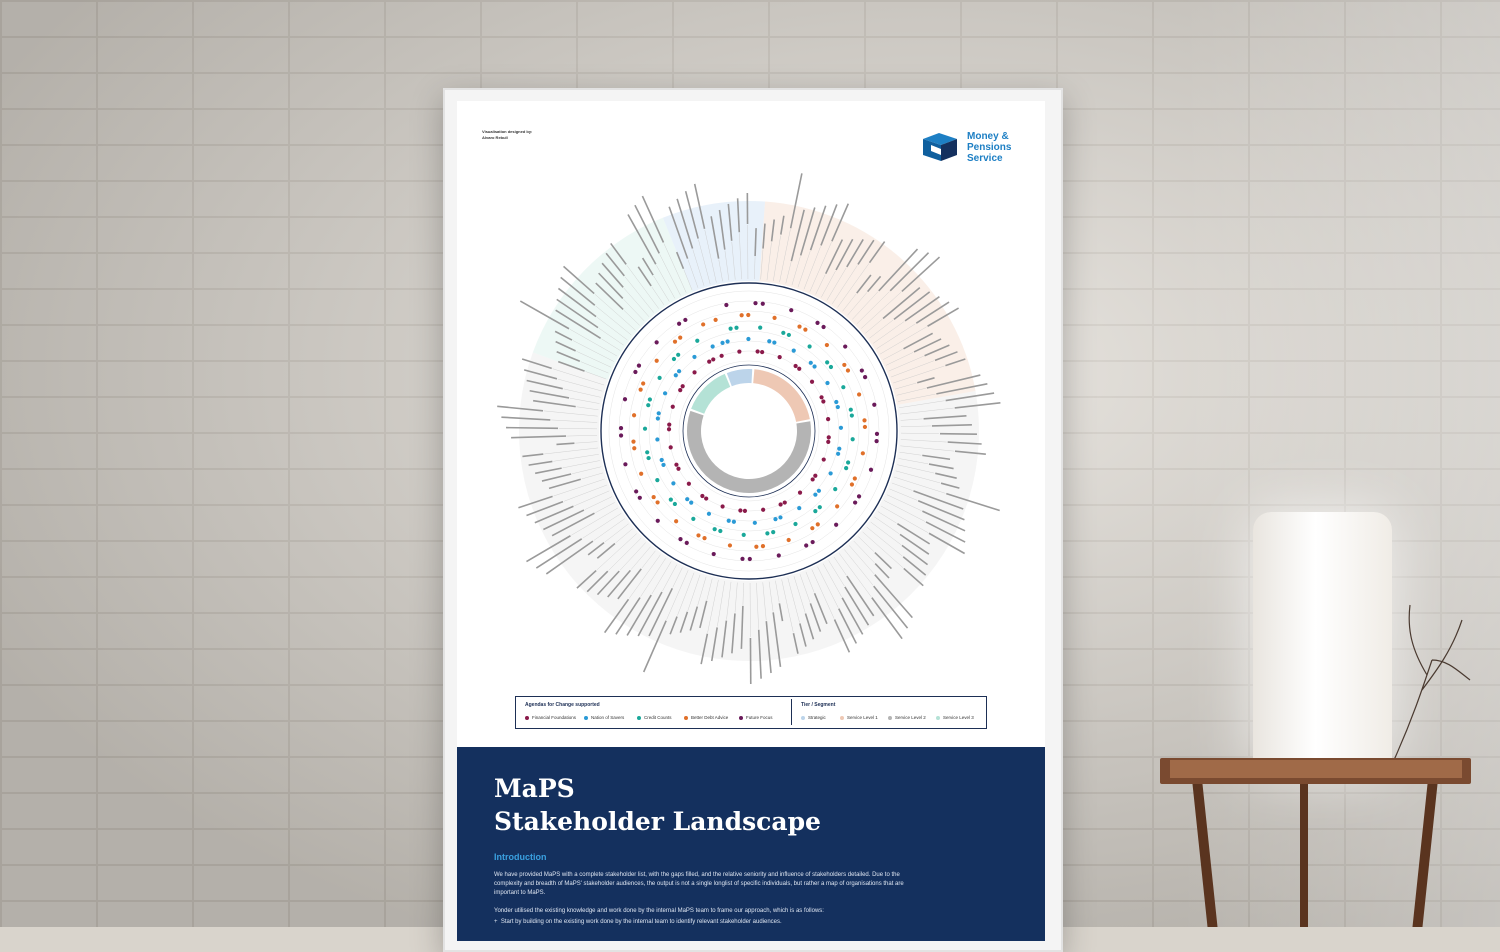 This screenshot has width=1500, height=952. I want to click on legend-item-future-focus: Future Focus, so click(756, 717).